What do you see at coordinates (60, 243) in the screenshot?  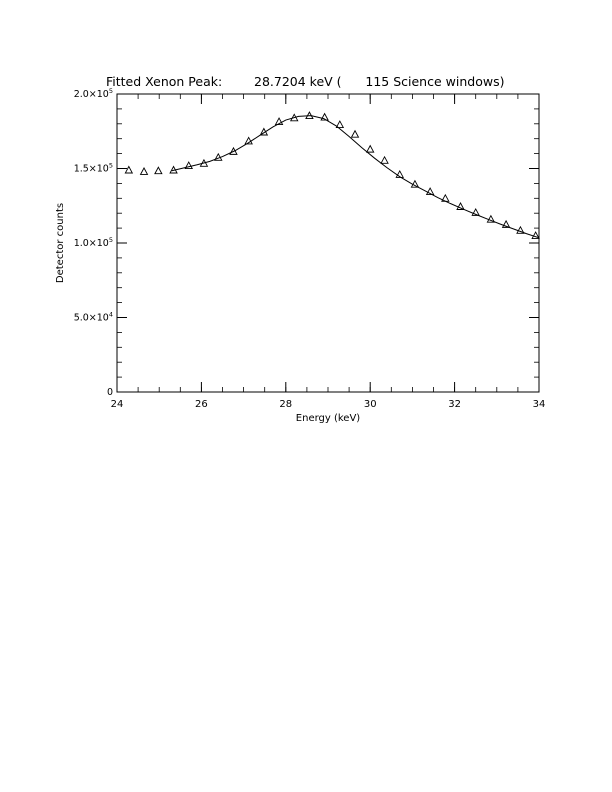 I see `y-axis-label: Detector counts` at bounding box center [60, 243].